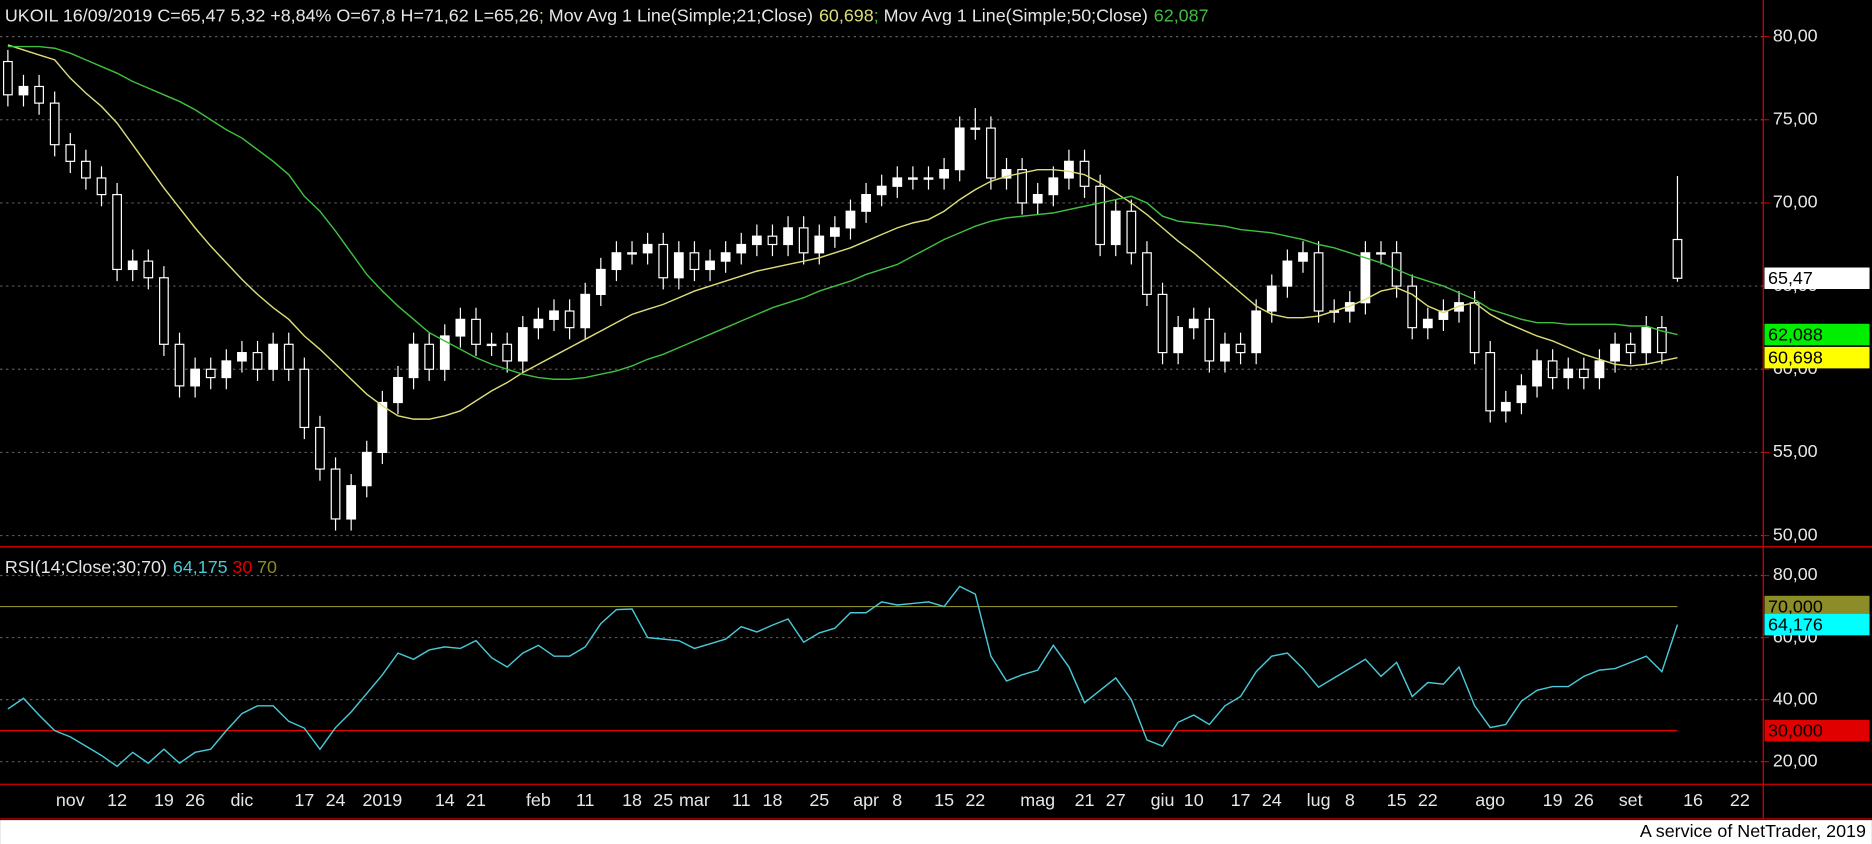 Image resolution: width=1872 pixels, height=844 pixels. What do you see at coordinates (866, 800) in the screenshot?
I see `x-tick-label: apr` at bounding box center [866, 800].